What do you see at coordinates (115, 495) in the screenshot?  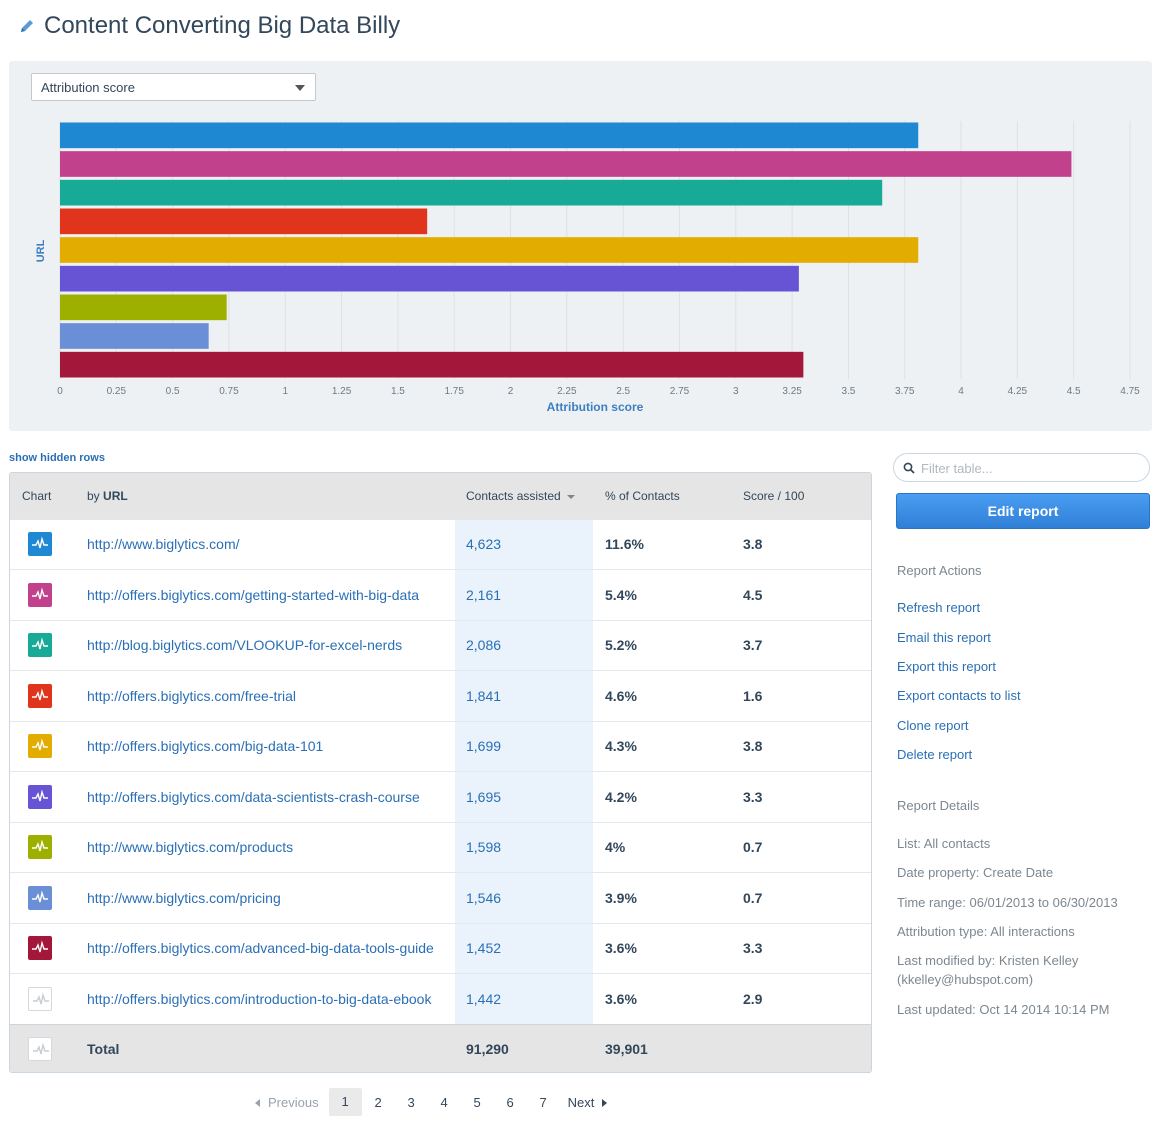 I see `header-url: URL` at bounding box center [115, 495].